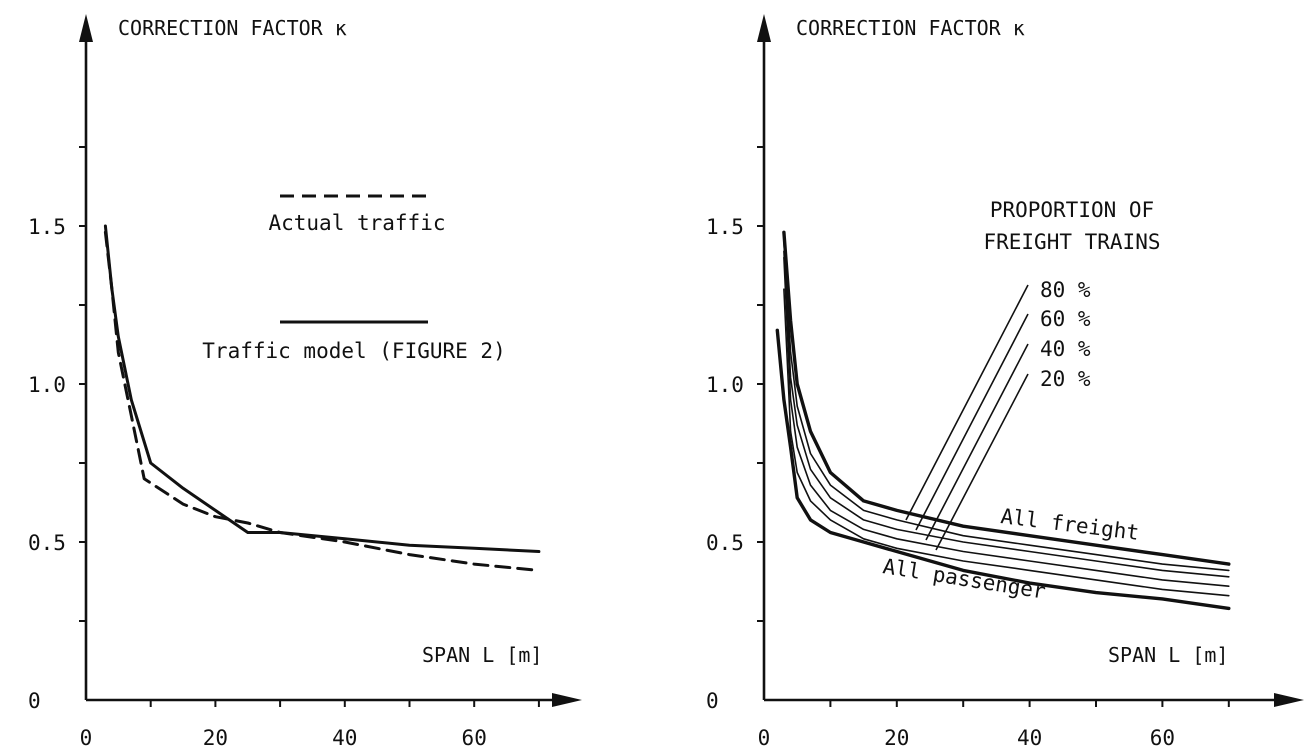  Describe the element at coordinates (356, 223) in the screenshot. I see `legend-label-actual: Actual traffic` at that location.